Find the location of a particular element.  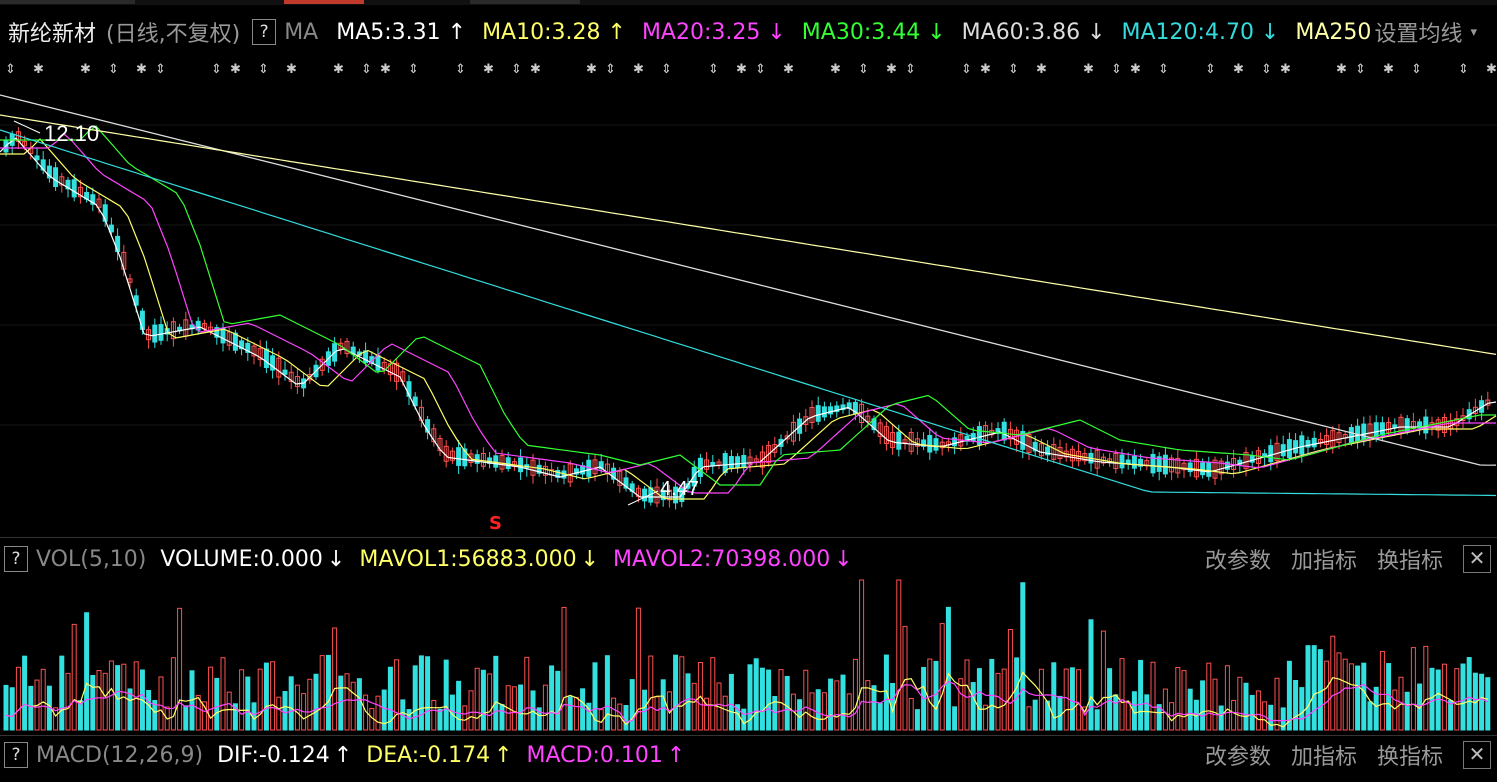

chevron-down-icon: ▾ is located at coordinates (1473, 32).